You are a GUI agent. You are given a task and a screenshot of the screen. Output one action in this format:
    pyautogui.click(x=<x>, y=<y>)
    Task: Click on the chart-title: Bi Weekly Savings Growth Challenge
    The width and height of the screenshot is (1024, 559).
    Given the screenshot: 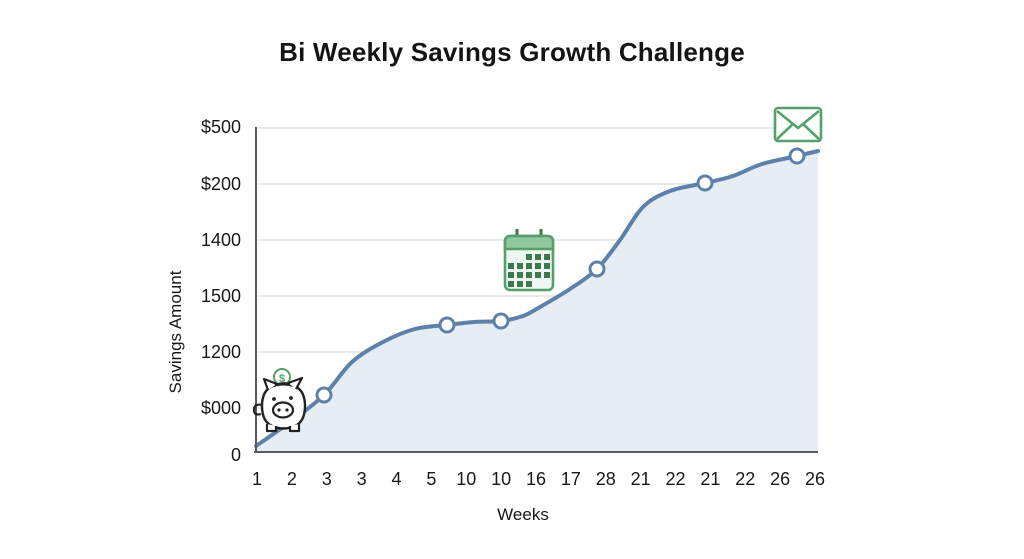 What is the action you would take?
    pyautogui.click(x=512, y=52)
    